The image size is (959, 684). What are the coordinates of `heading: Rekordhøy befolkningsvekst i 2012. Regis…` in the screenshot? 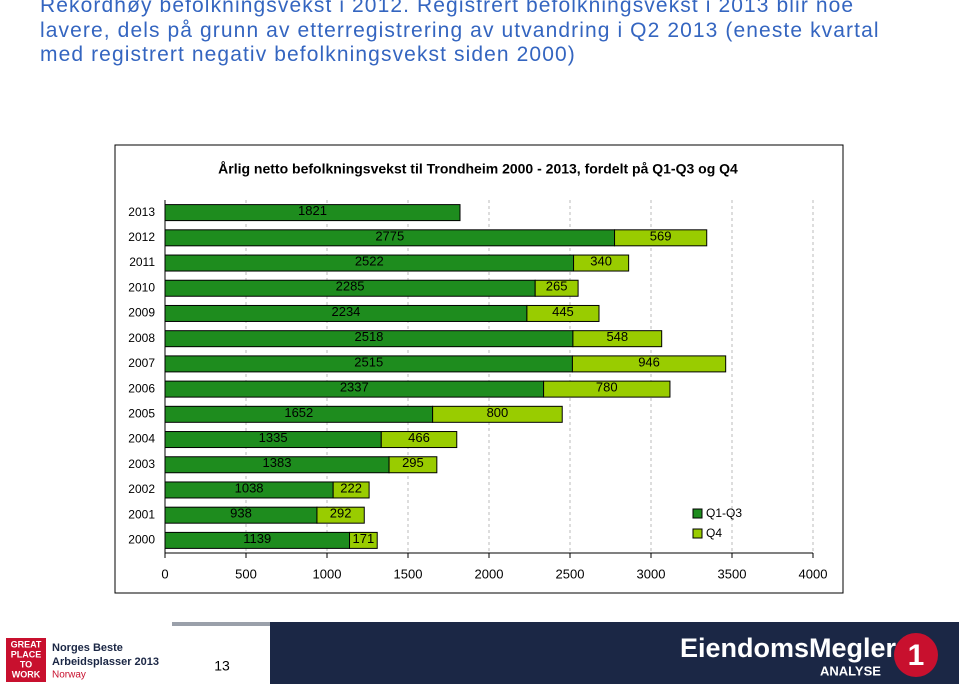 It's located at (460, 33).